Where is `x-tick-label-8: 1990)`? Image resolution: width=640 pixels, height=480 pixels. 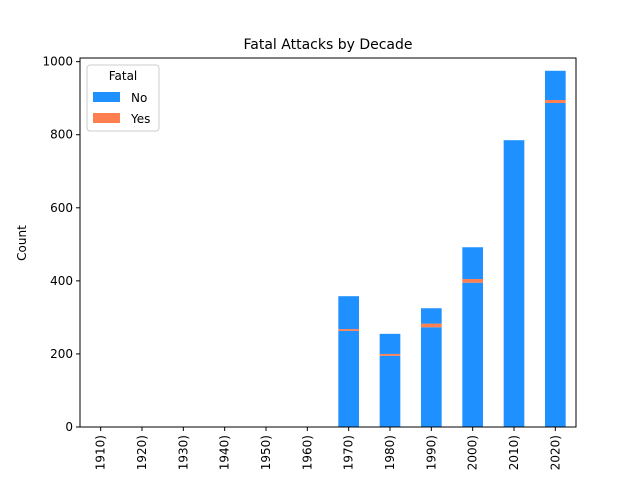 x-tick-label-8: 1990) is located at coordinates (431, 452).